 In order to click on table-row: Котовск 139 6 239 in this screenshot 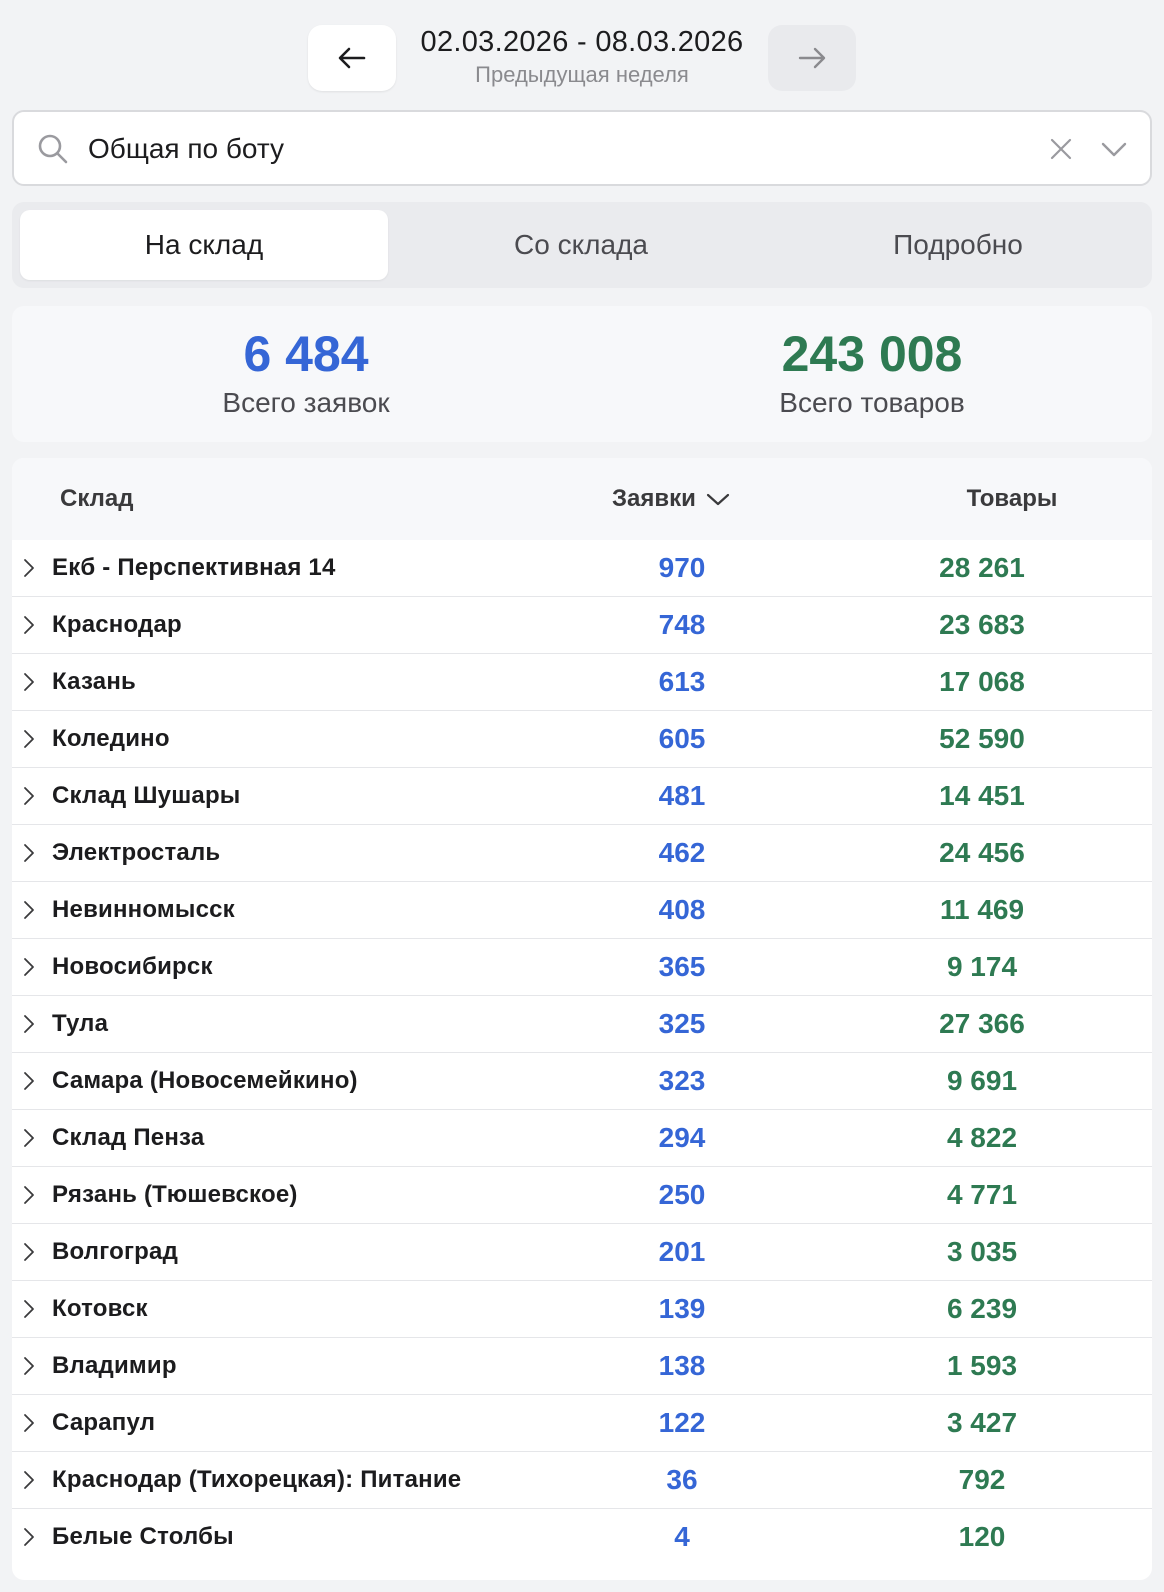, I will do `click(582, 1309)`.